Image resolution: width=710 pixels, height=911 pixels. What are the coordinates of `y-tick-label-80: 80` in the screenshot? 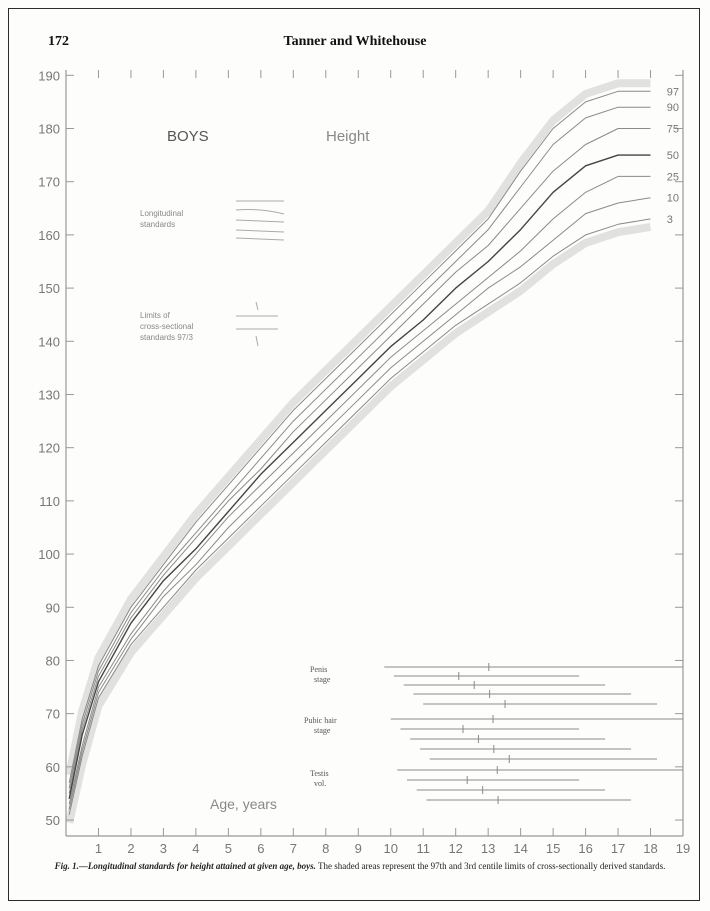 It's located at (53, 660).